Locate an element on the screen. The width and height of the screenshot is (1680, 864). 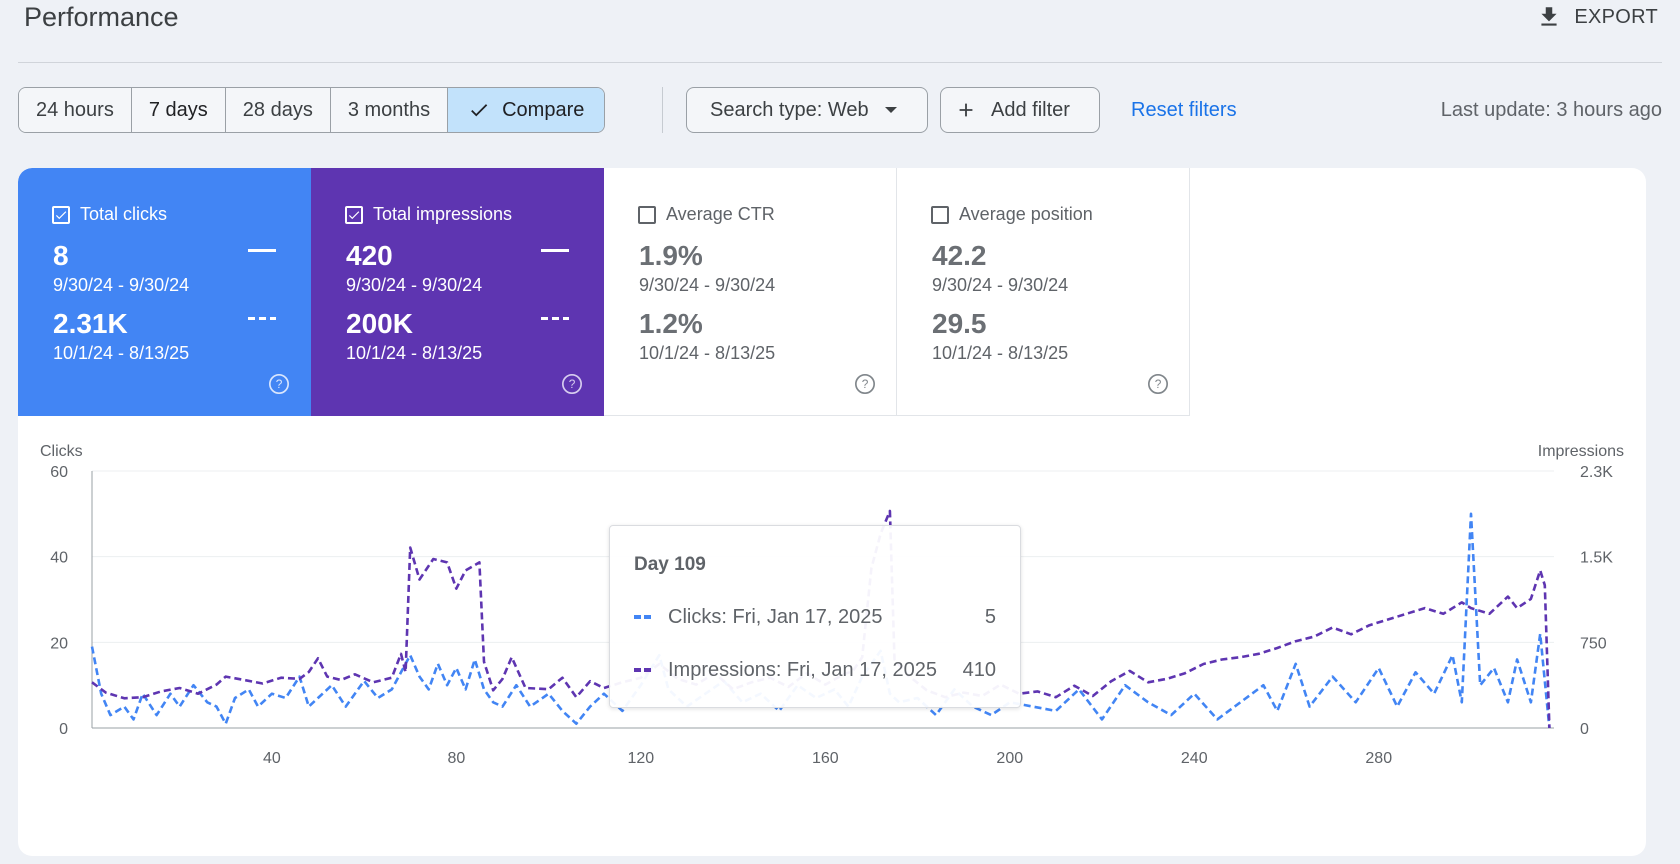
tooltip-row-label: Impressions: Fri, Jan 17, 2025 is located at coordinates (803, 669).